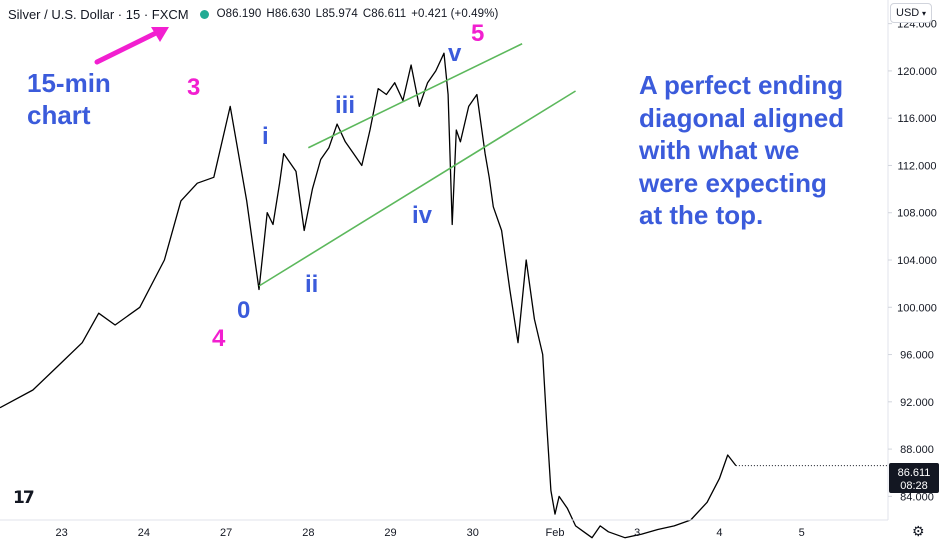 The height and width of the screenshot is (542, 952). Describe the element at coordinates (917, 497) in the screenshot. I see `price-tick-label: 84.000` at that location.